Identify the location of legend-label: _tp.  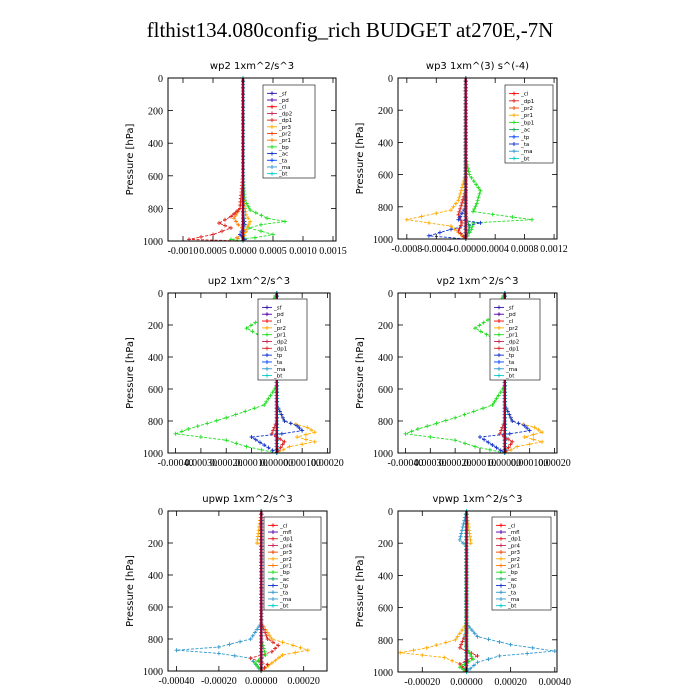
(284, 587).